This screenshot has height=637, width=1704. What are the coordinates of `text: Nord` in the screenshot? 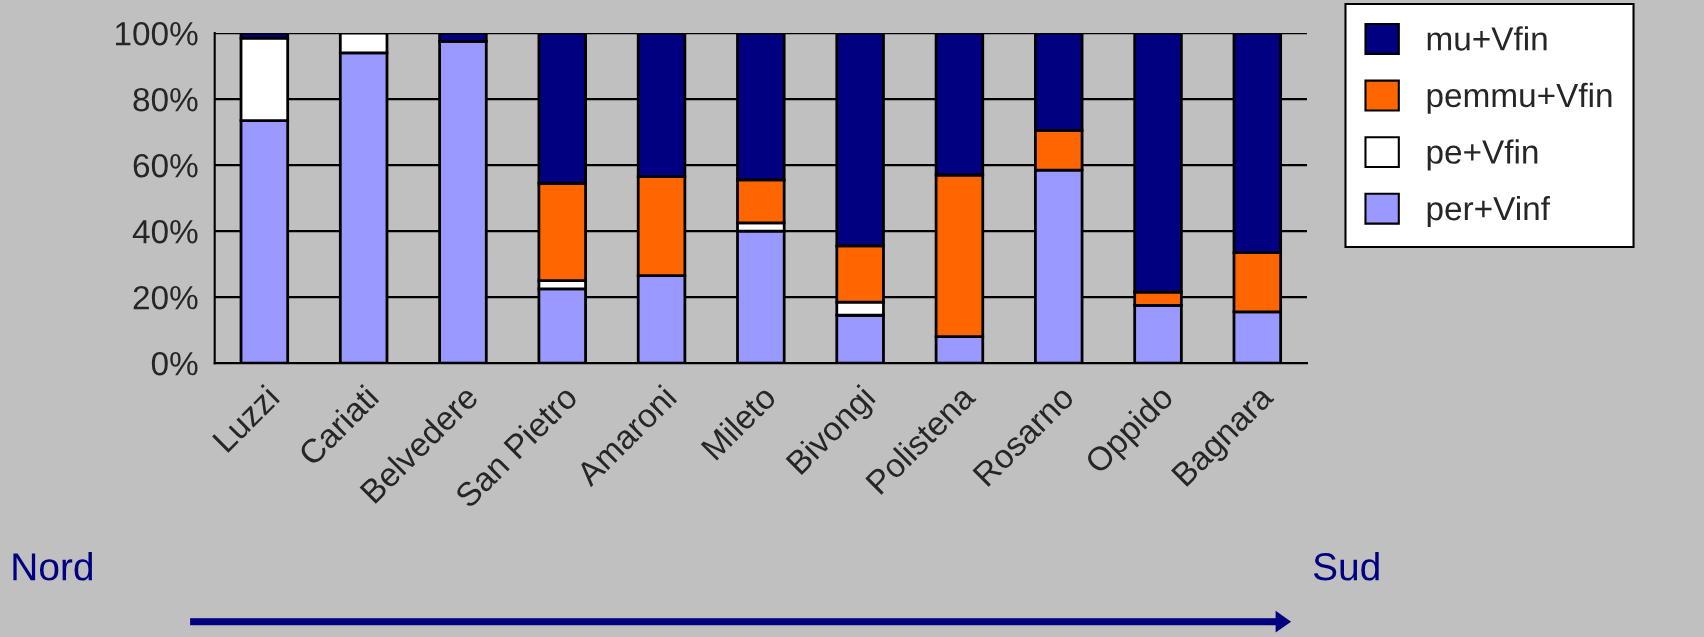 It's located at (53, 566).